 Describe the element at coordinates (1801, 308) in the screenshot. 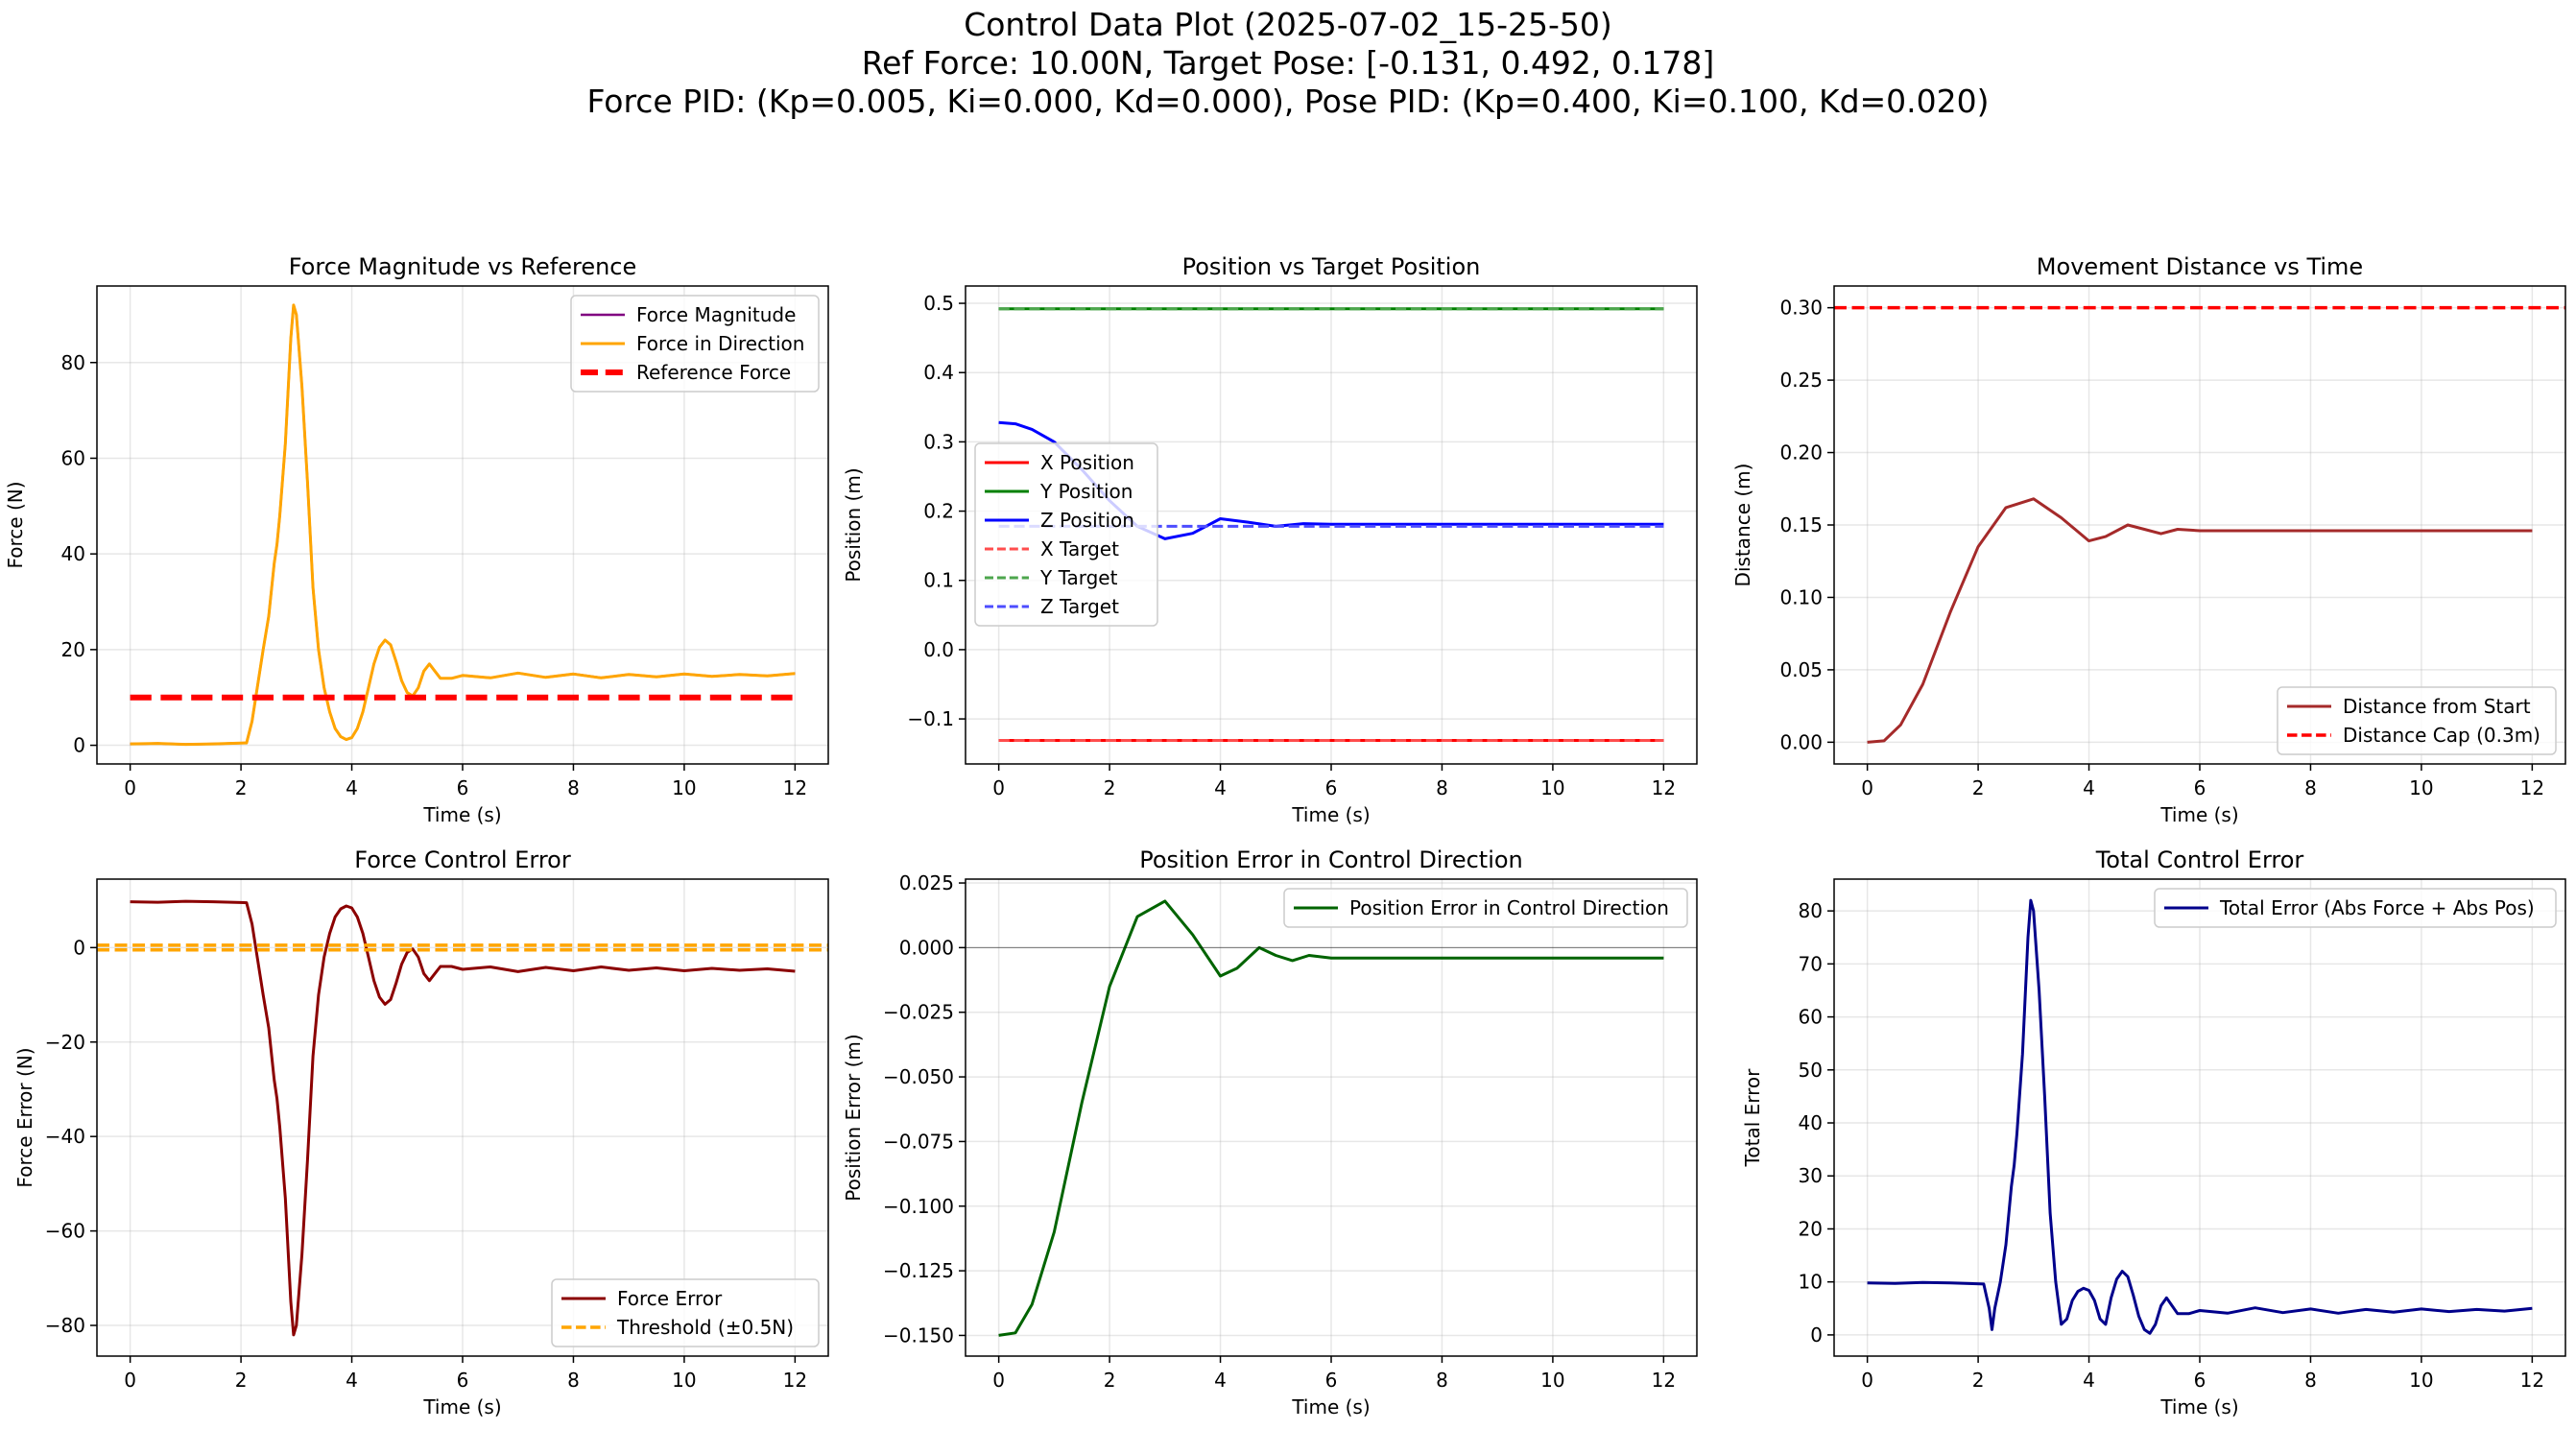

I see `y-tick-label: 0.30` at that location.